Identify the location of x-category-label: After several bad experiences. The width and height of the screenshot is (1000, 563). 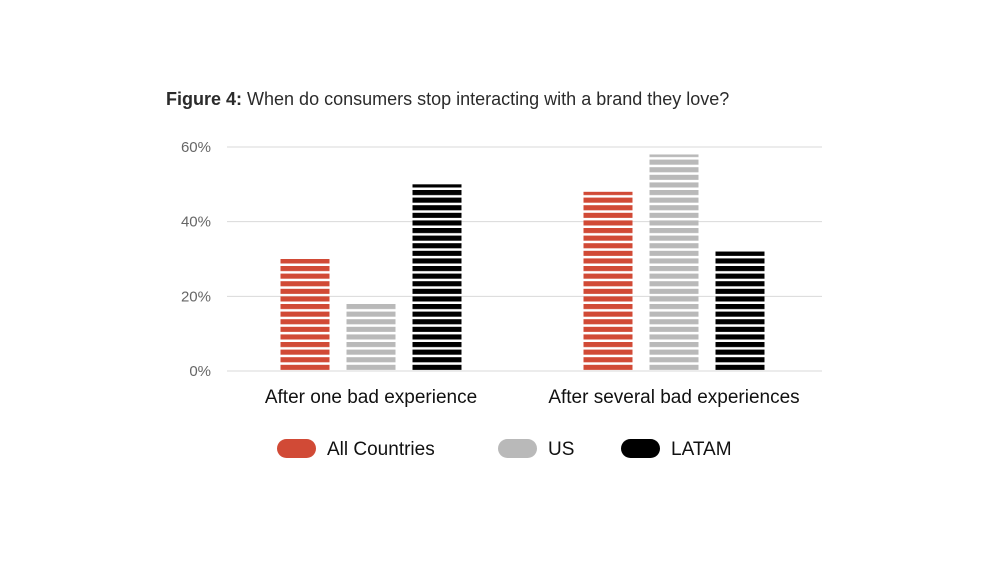
(673, 397).